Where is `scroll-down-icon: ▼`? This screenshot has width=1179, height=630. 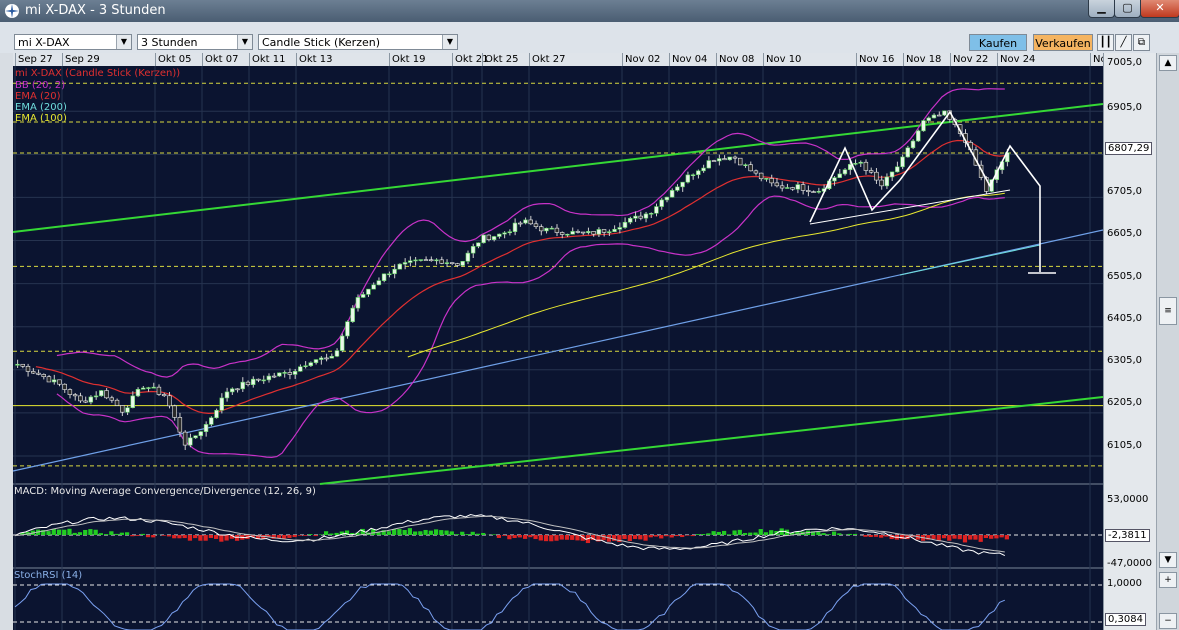
scroll-down-icon: ▼ is located at coordinates (1168, 560).